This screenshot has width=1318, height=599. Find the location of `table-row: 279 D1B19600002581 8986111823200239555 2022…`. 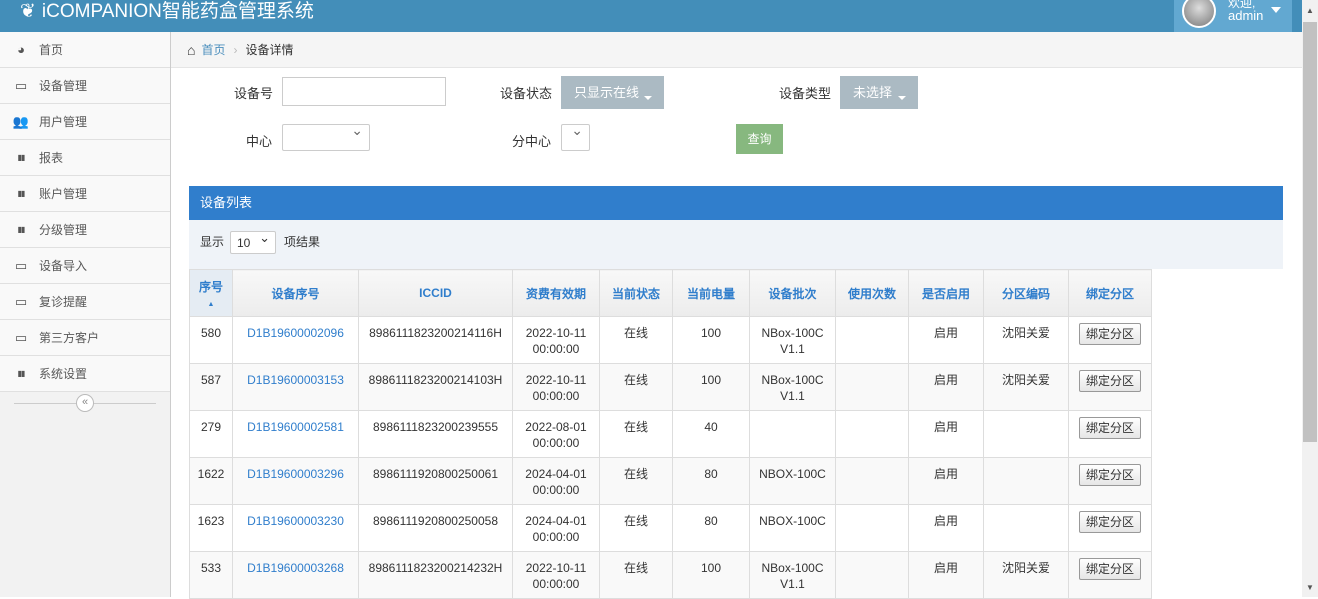

table-row: 279 D1B19600002581 8986111823200239555 2022… is located at coordinates (670, 434).